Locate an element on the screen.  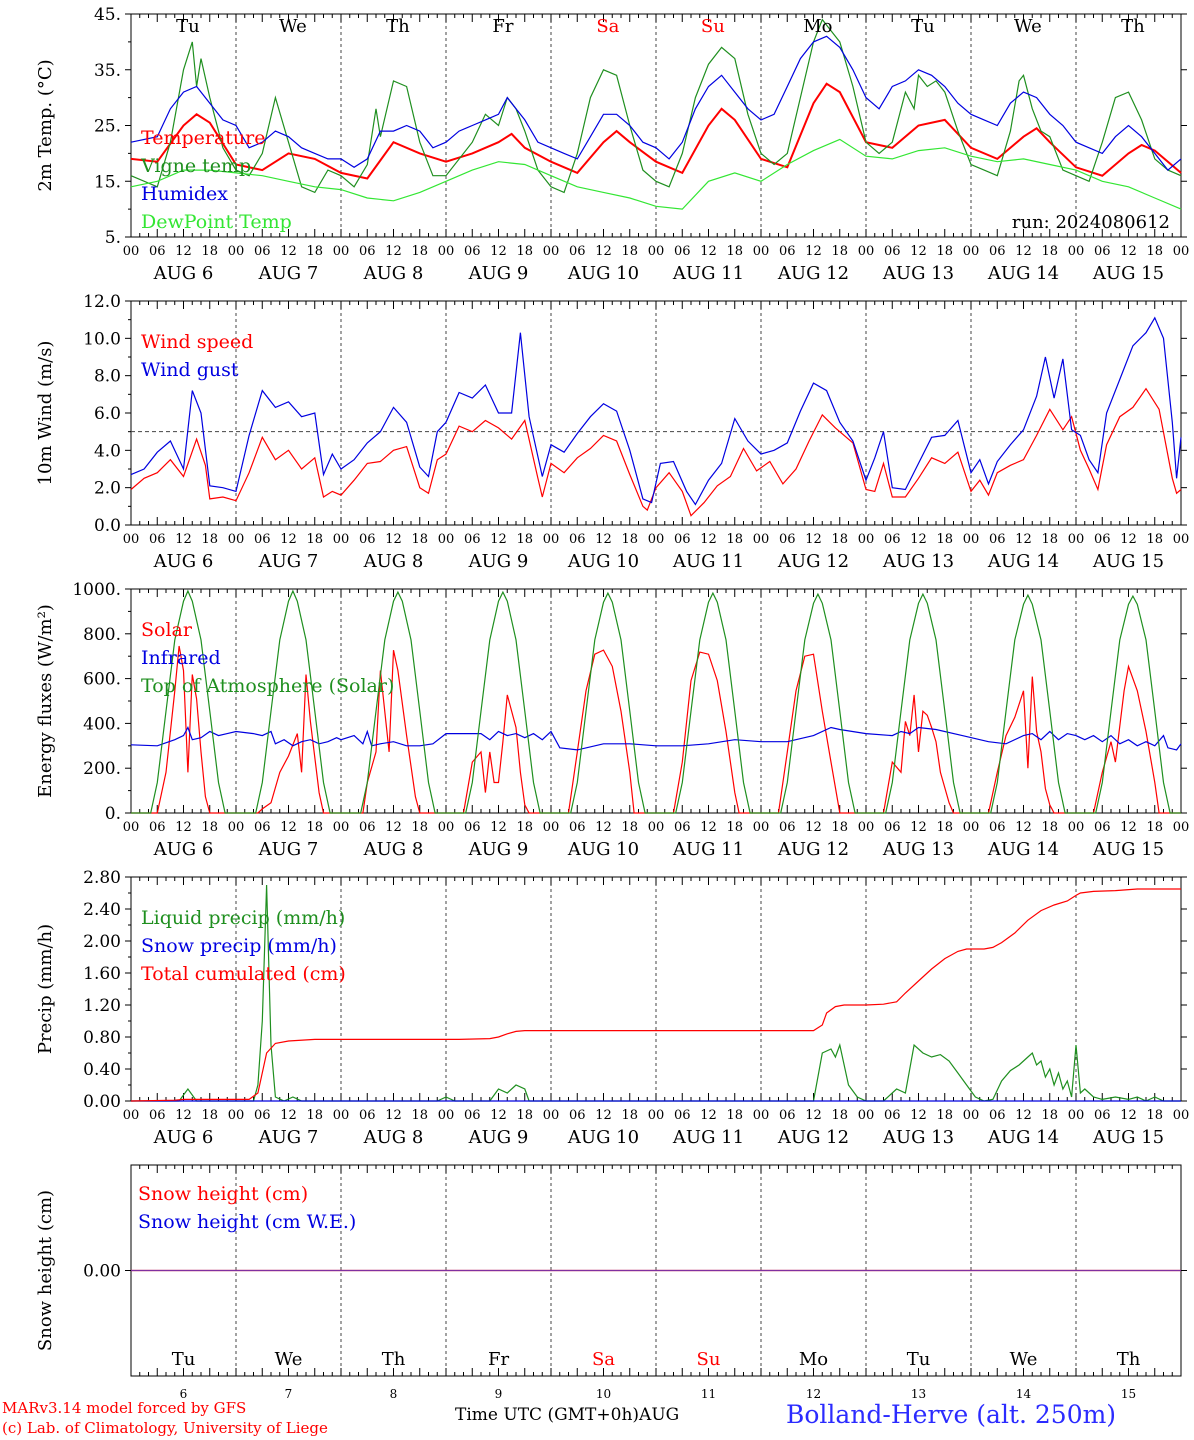
legend-entry: Total cumulated (cm) is located at coordinates (243, 974).